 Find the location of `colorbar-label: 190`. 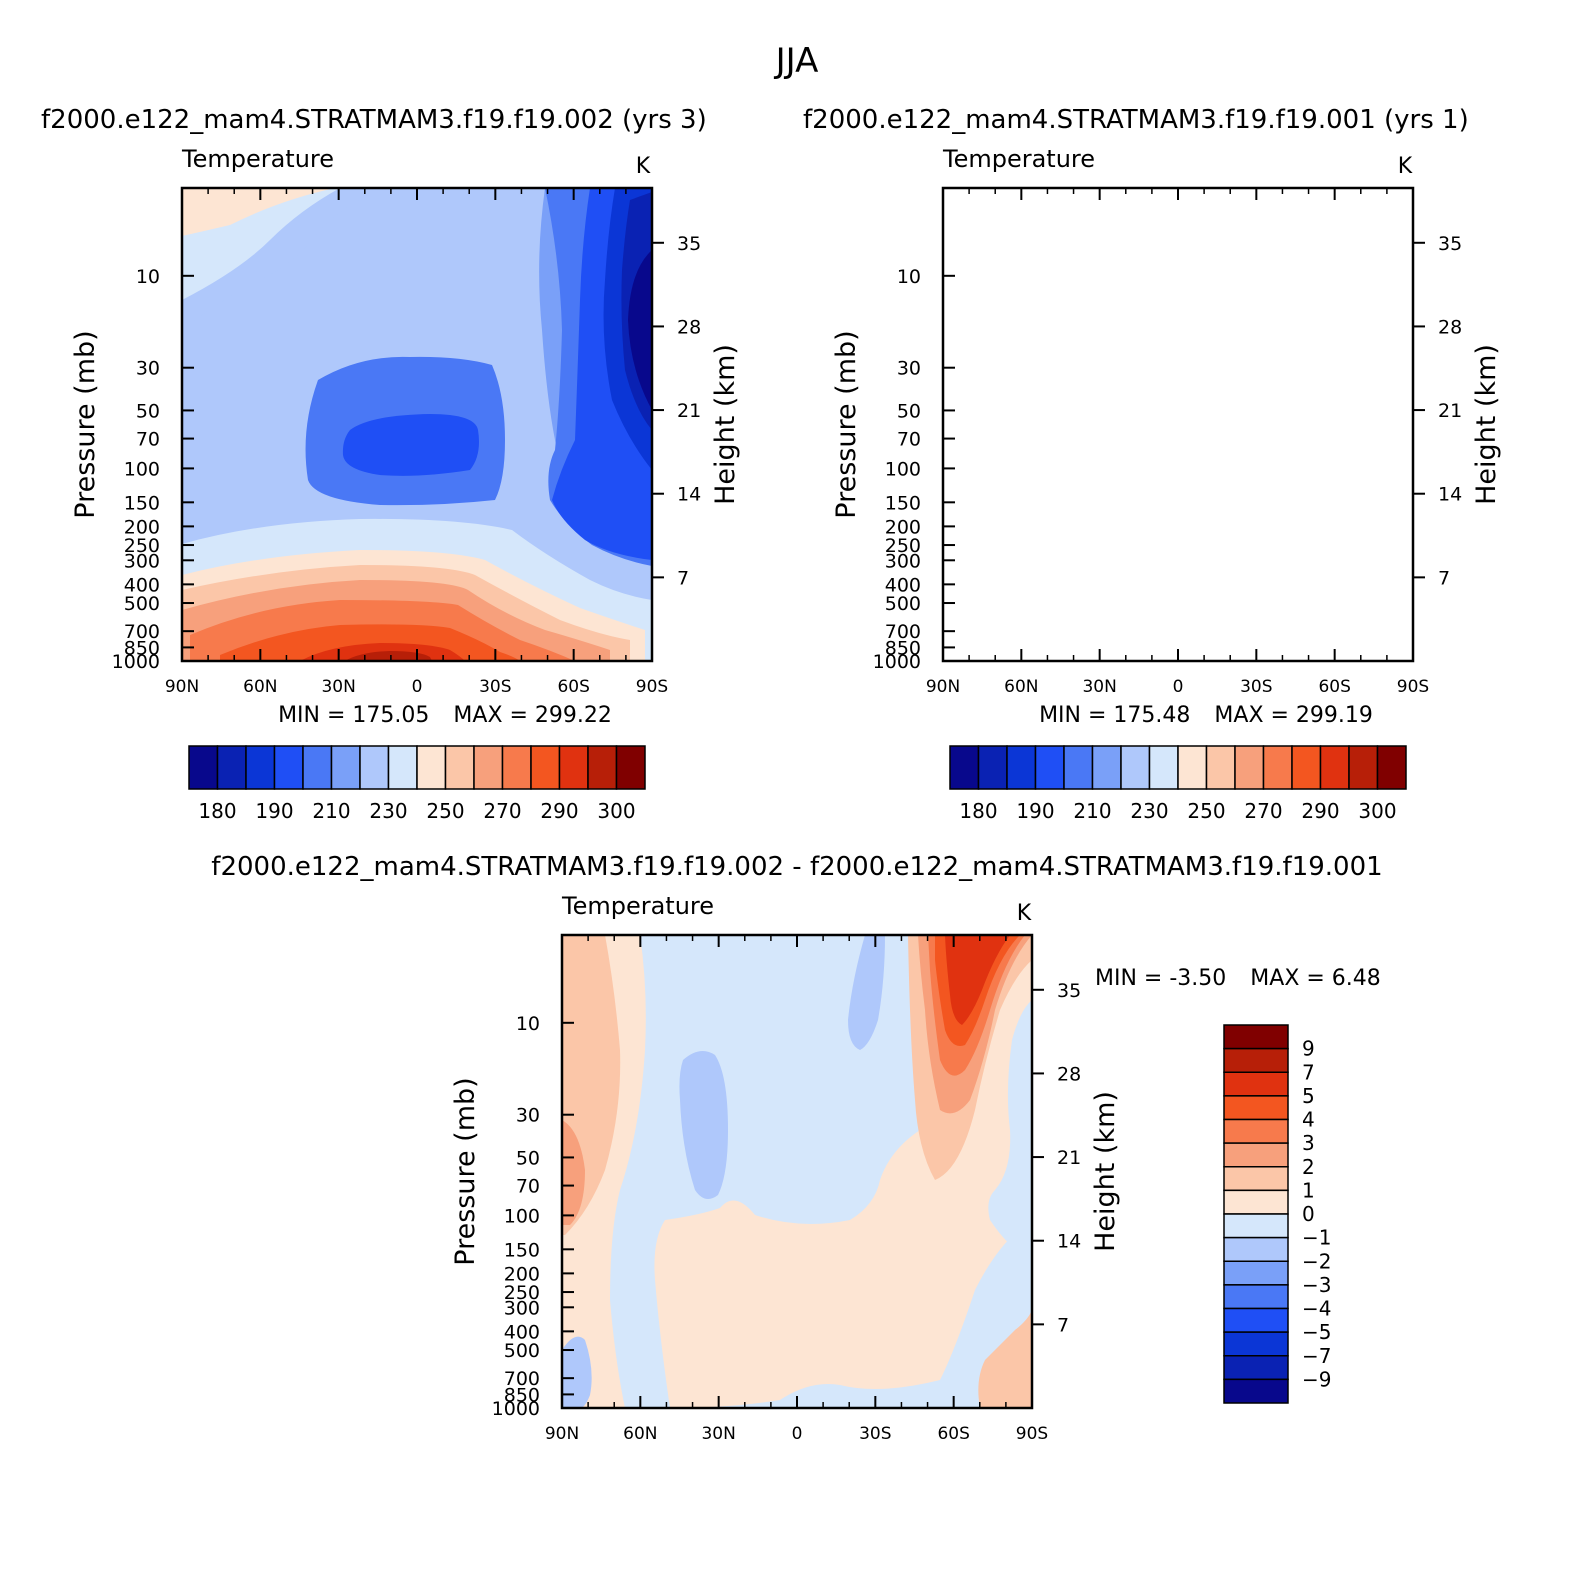

colorbar-label: 190 is located at coordinates (1035, 811).